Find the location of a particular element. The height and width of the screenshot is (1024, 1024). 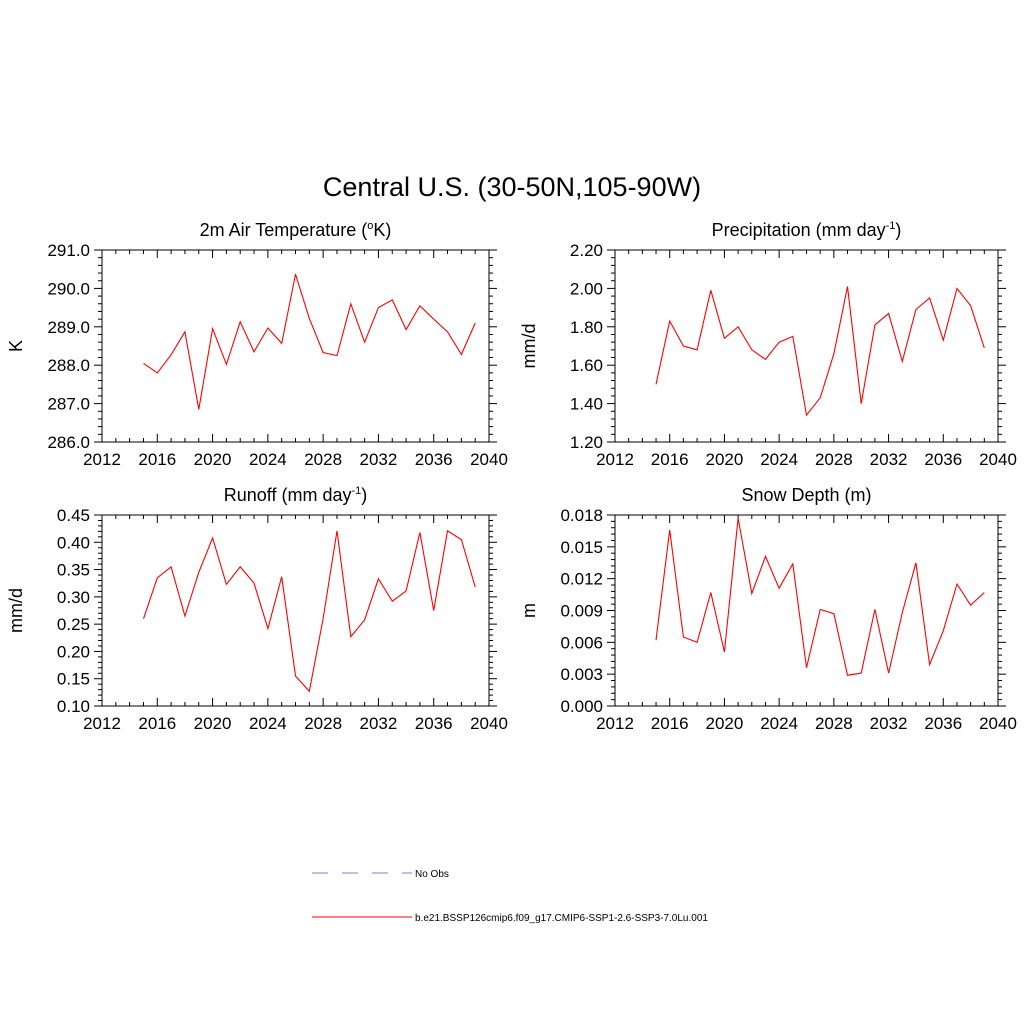

y-tick-label: 0.015 is located at coordinates (581, 547).